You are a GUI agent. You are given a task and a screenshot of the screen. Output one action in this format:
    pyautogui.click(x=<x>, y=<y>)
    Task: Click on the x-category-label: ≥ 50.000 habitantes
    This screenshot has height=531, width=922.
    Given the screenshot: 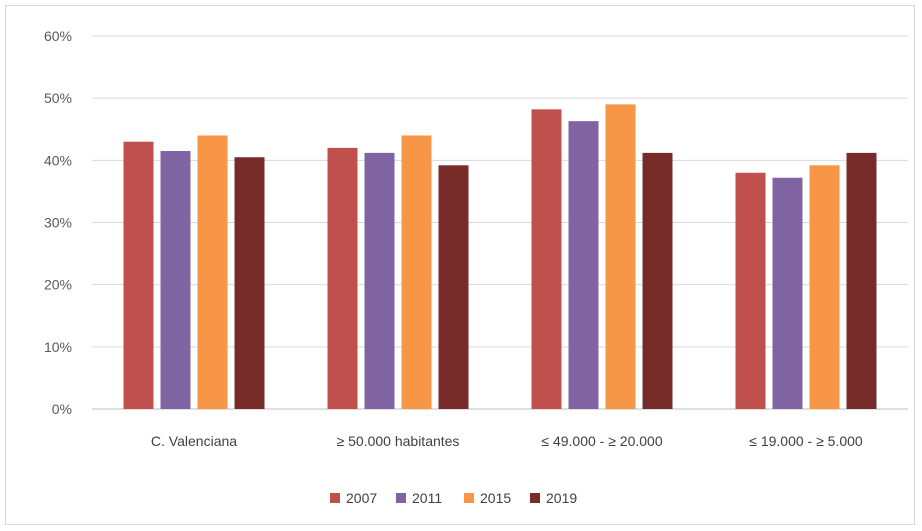 What is the action you would take?
    pyautogui.click(x=398, y=441)
    